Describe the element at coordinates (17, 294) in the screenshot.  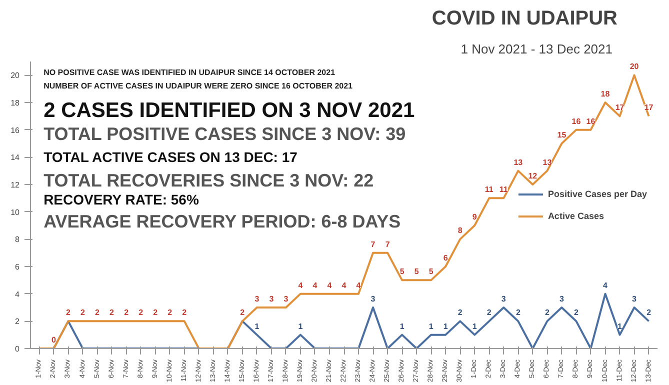
I see `y-tick-label: 4` at that location.